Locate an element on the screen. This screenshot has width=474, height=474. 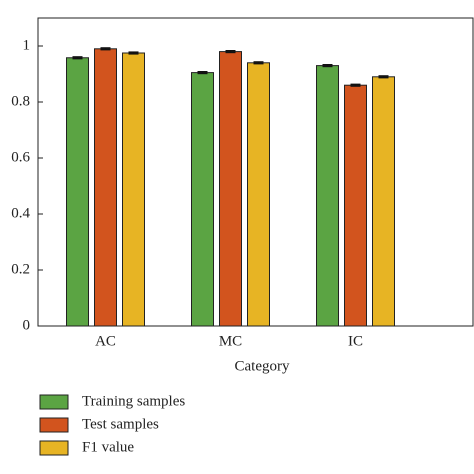
x-tick-label: AC is located at coordinates (105, 341).